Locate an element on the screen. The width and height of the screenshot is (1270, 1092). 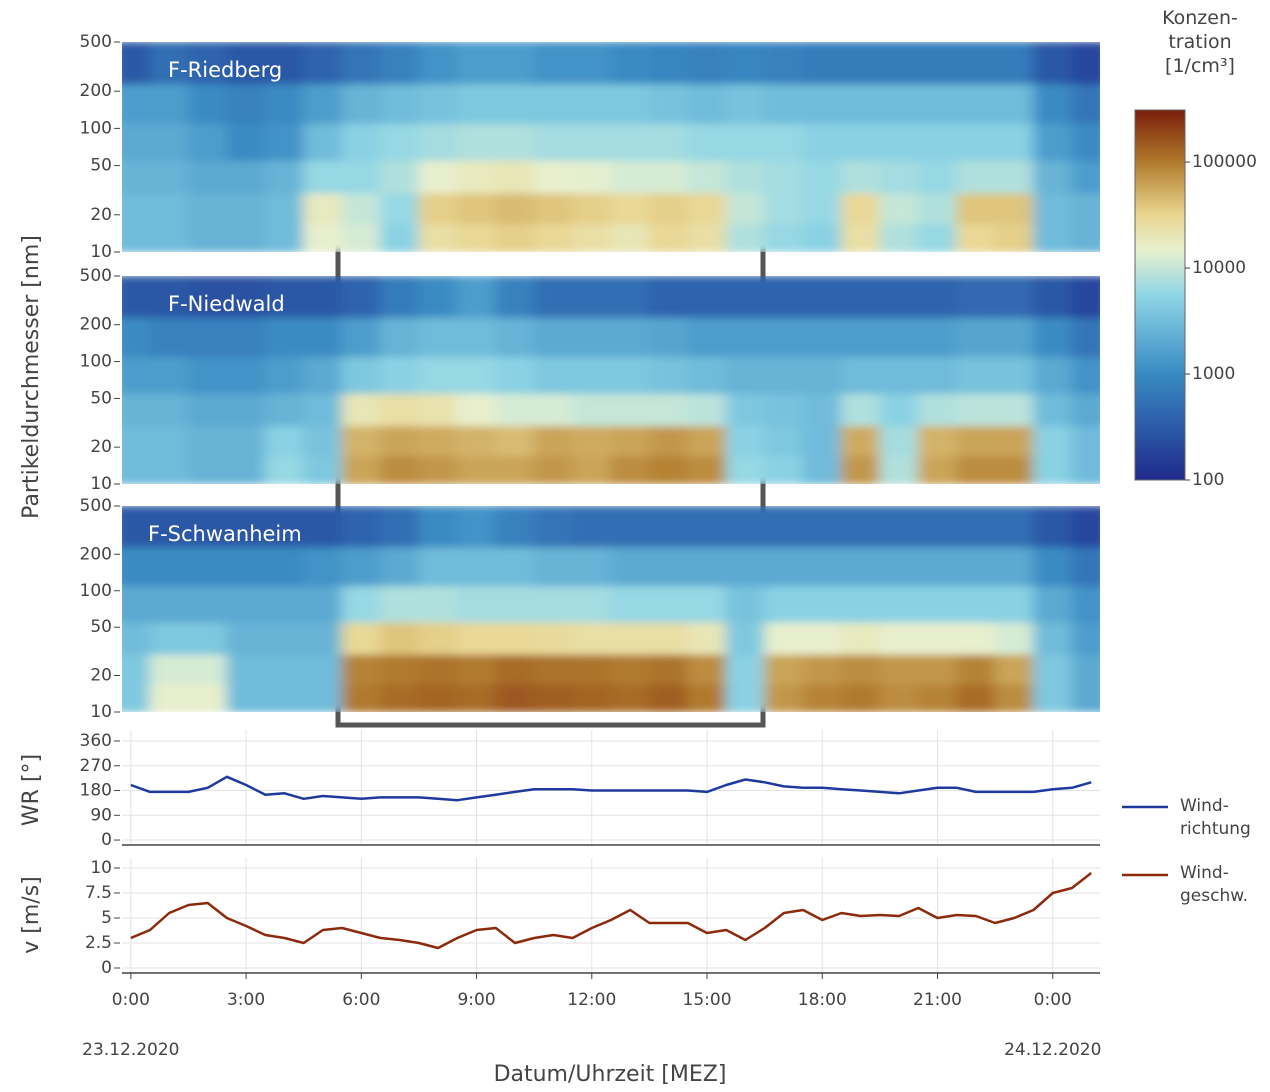
y-axis-title: WR [°] is located at coordinates (31, 790).